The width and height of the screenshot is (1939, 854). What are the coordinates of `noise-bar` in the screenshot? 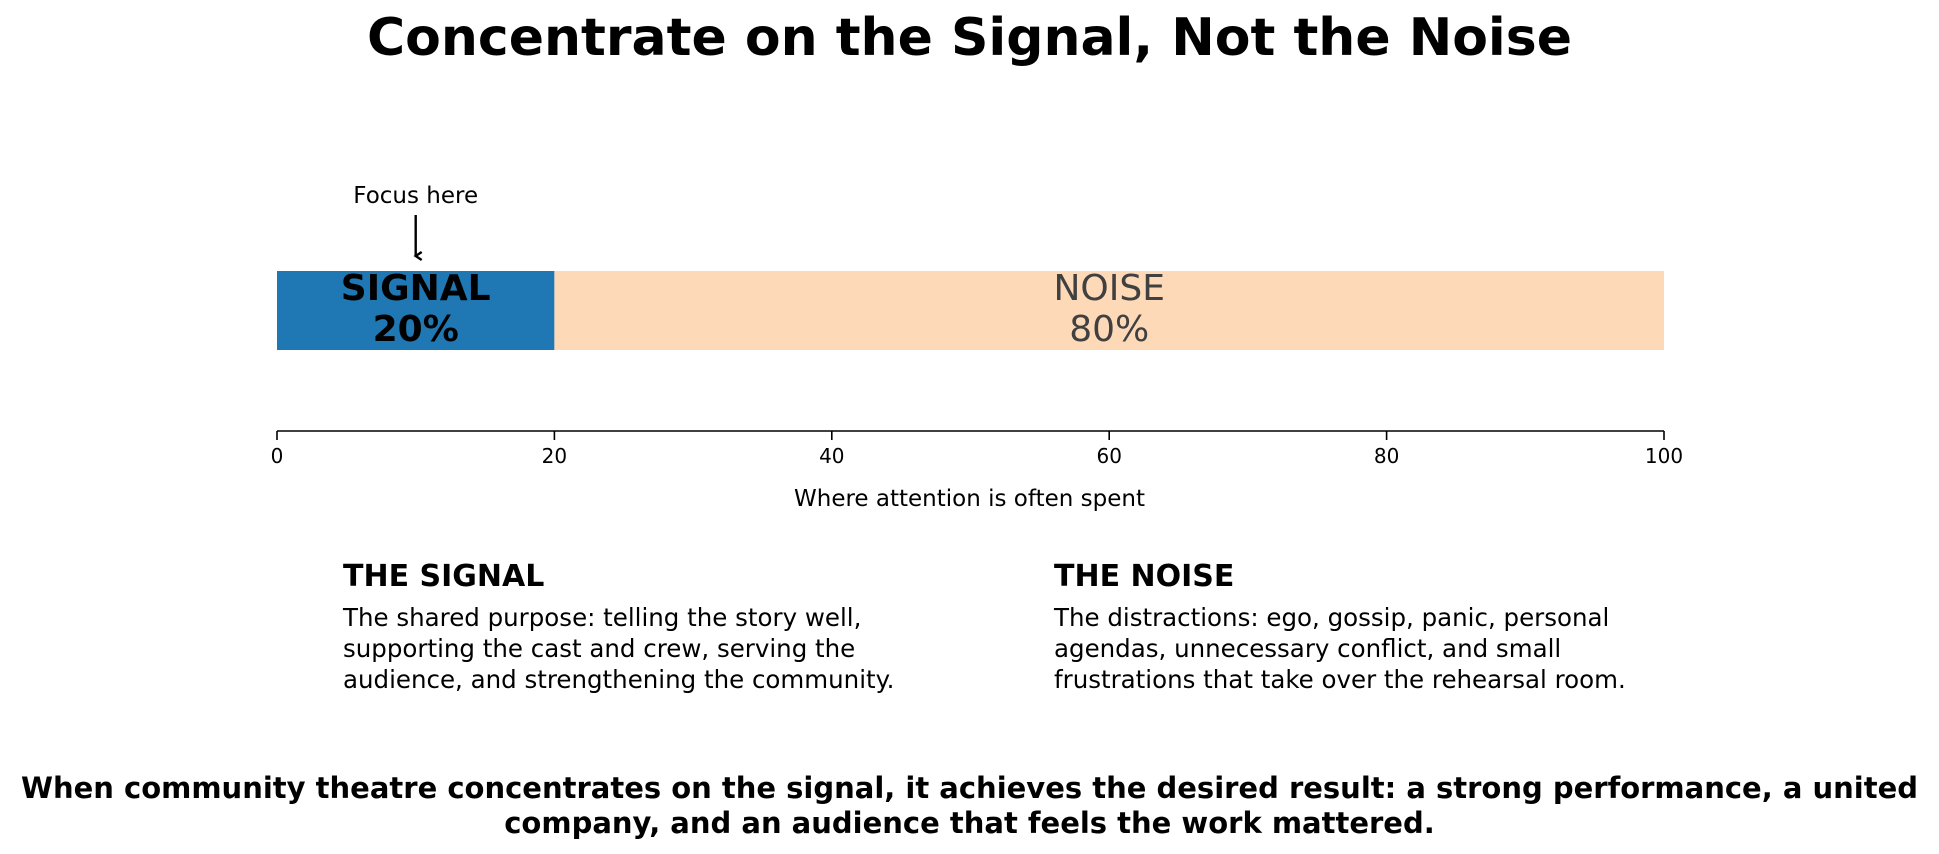 It's located at (1109, 310).